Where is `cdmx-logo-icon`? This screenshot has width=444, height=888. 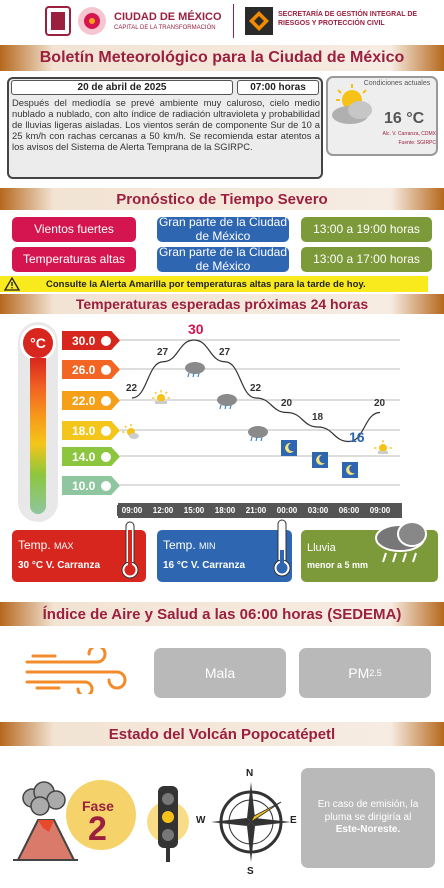
cdmx-logo-icon is located at coordinates (92, 21).